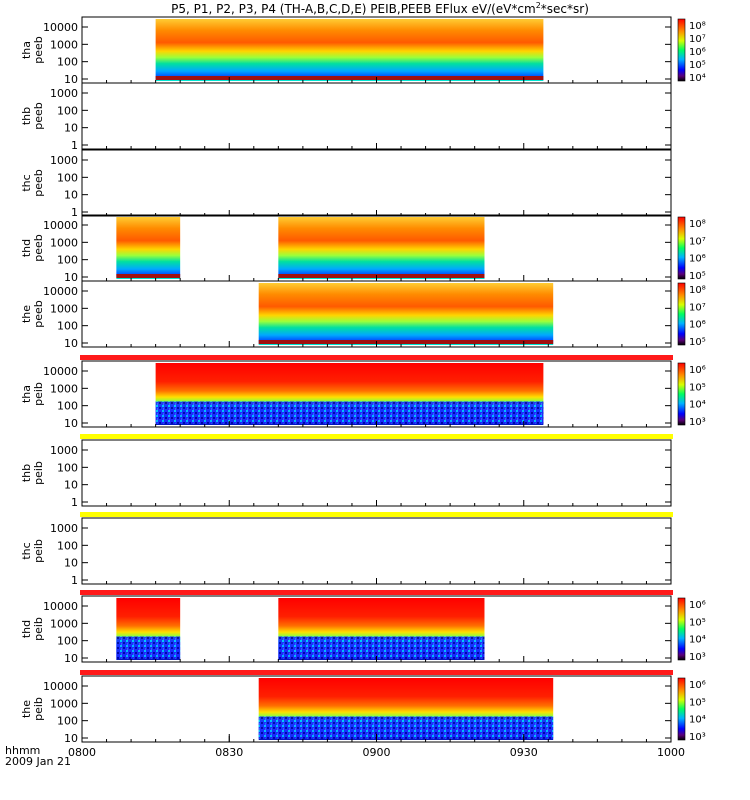  I want to click on thd-peib-ytick-label-3: 10, so click(71, 658).